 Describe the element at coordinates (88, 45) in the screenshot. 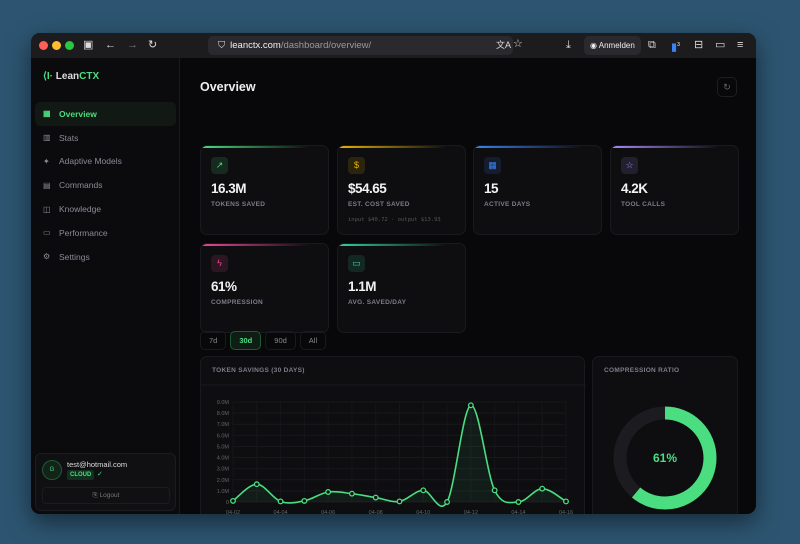

I see `sidebar-toggle-icon: ▣` at that location.